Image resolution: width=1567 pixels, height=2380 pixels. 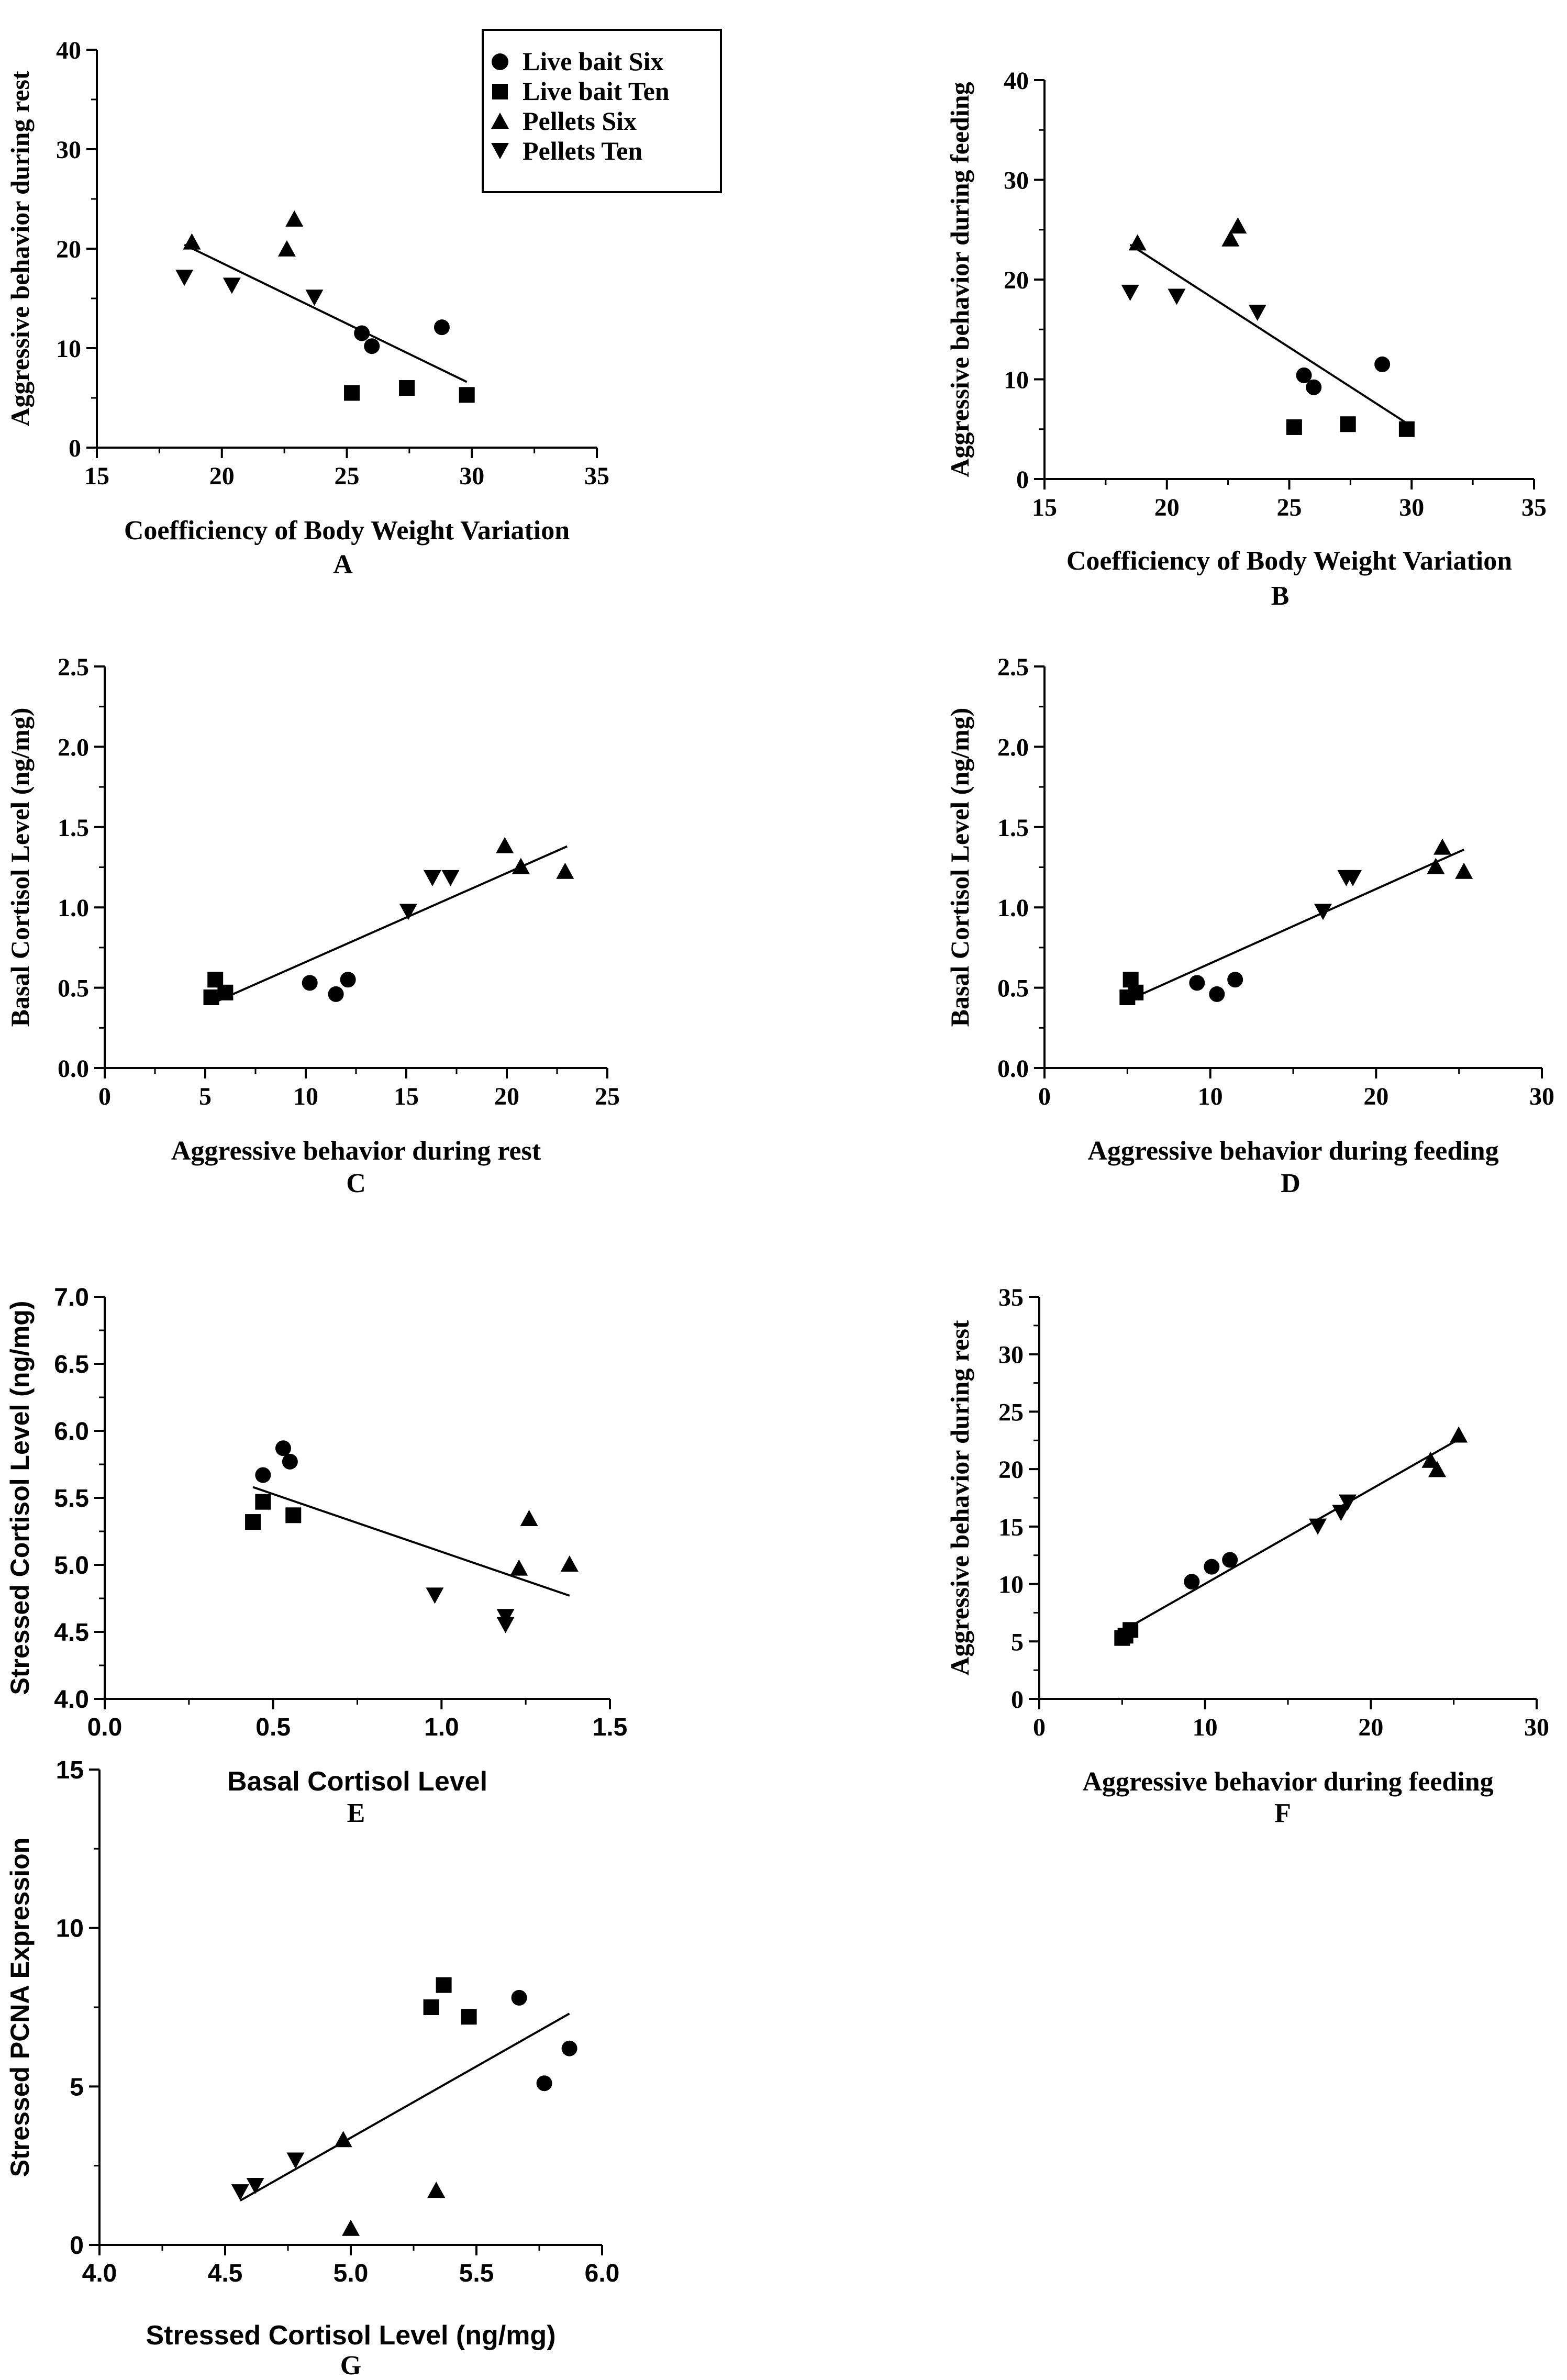 What do you see at coordinates (357, 1782) in the screenshot?
I see `x-axis-title: Basal Cortisol Level` at bounding box center [357, 1782].